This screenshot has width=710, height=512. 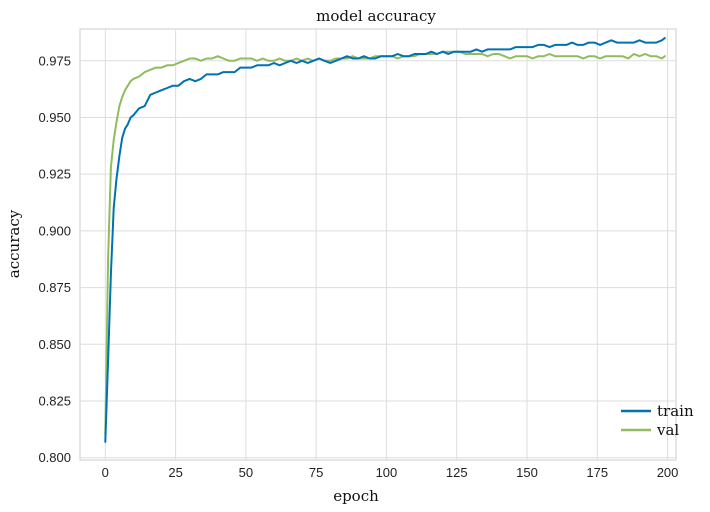 I want to click on y-axis-label: accuracy, so click(x=14, y=243).